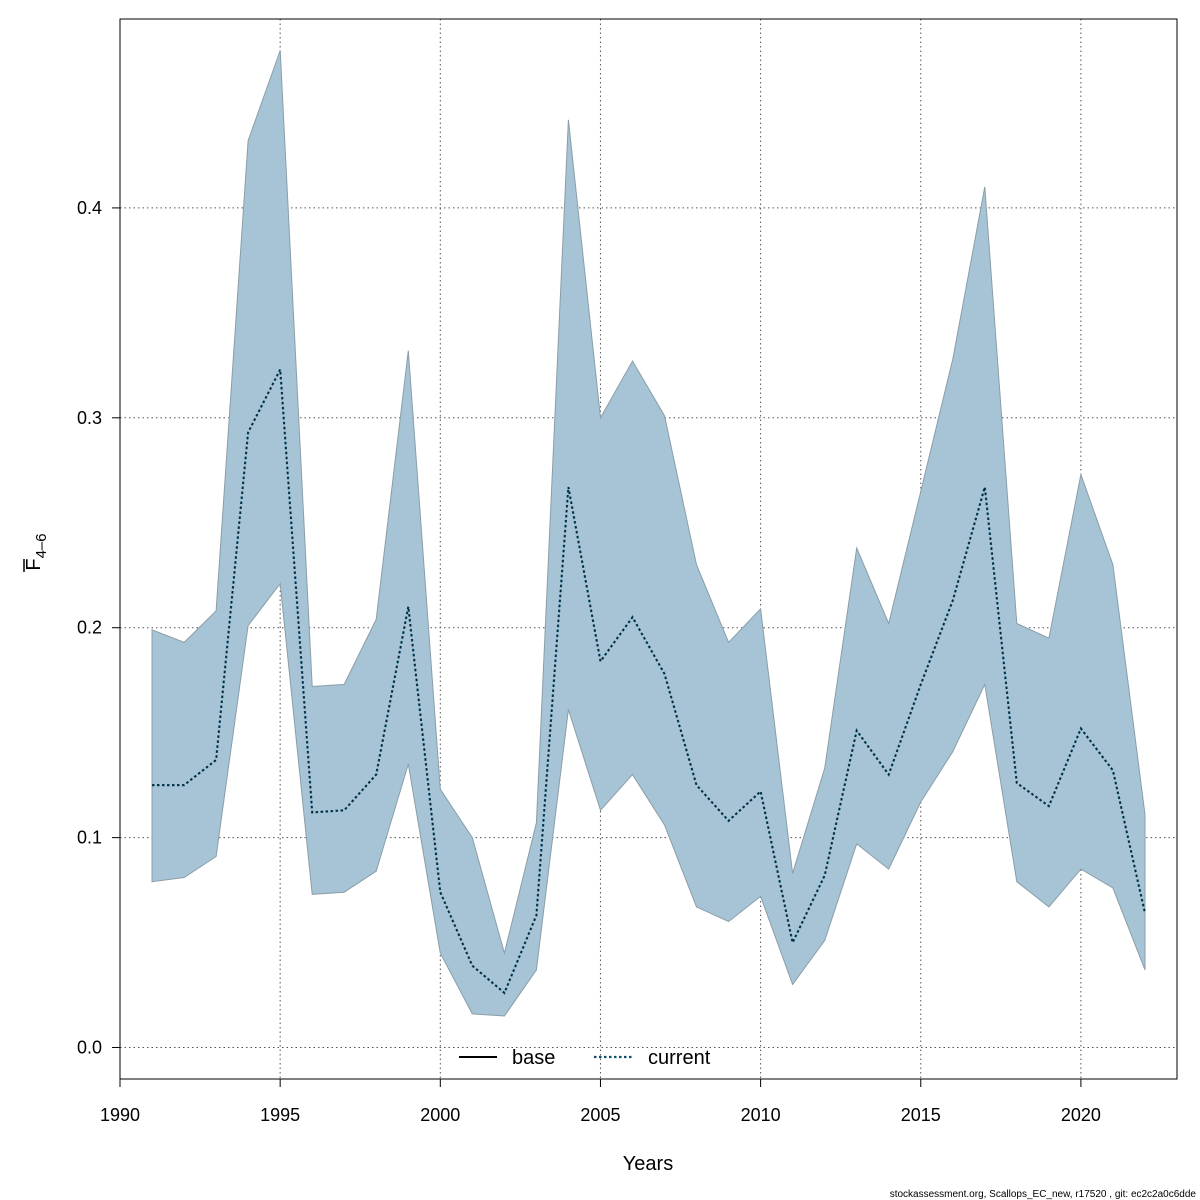 The width and height of the screenshot is (1200, 1200). What do you see at coordinates (921, 1115) in the screenshot?
I see `x-tick-label-2015: 2015` at bounding box center [921, 1115].